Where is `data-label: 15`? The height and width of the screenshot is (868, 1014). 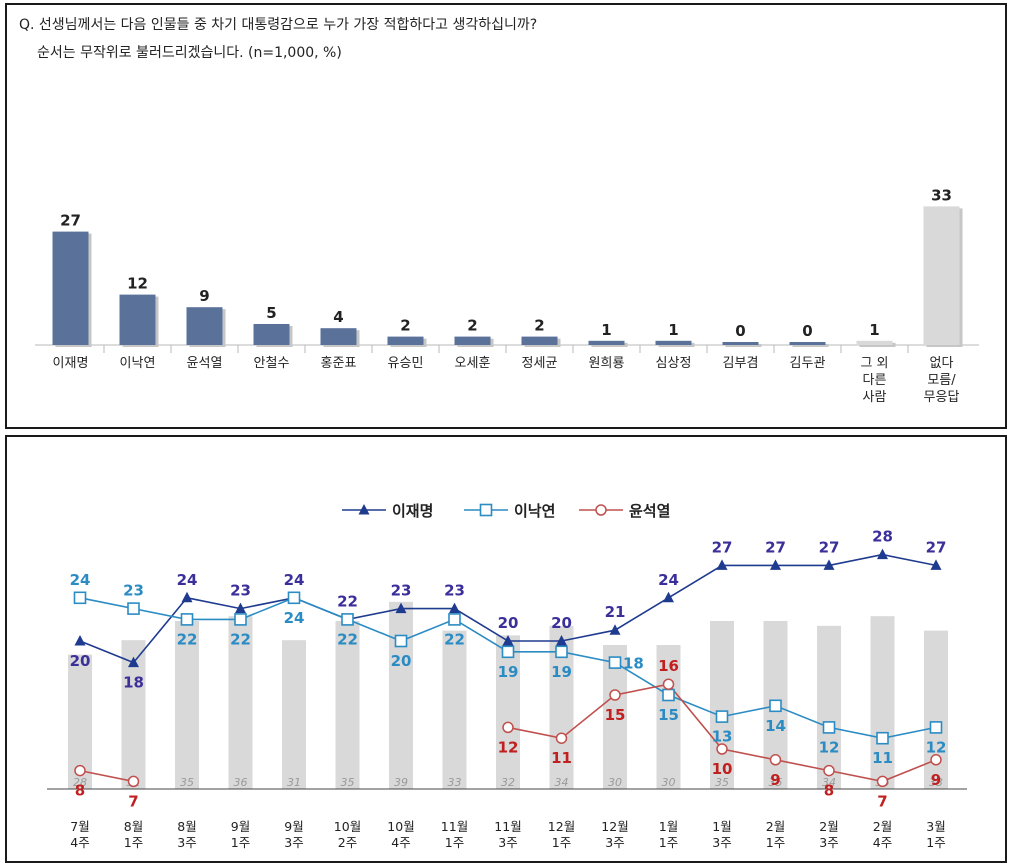
data-label: 15 is located at coordinates (668, 715).